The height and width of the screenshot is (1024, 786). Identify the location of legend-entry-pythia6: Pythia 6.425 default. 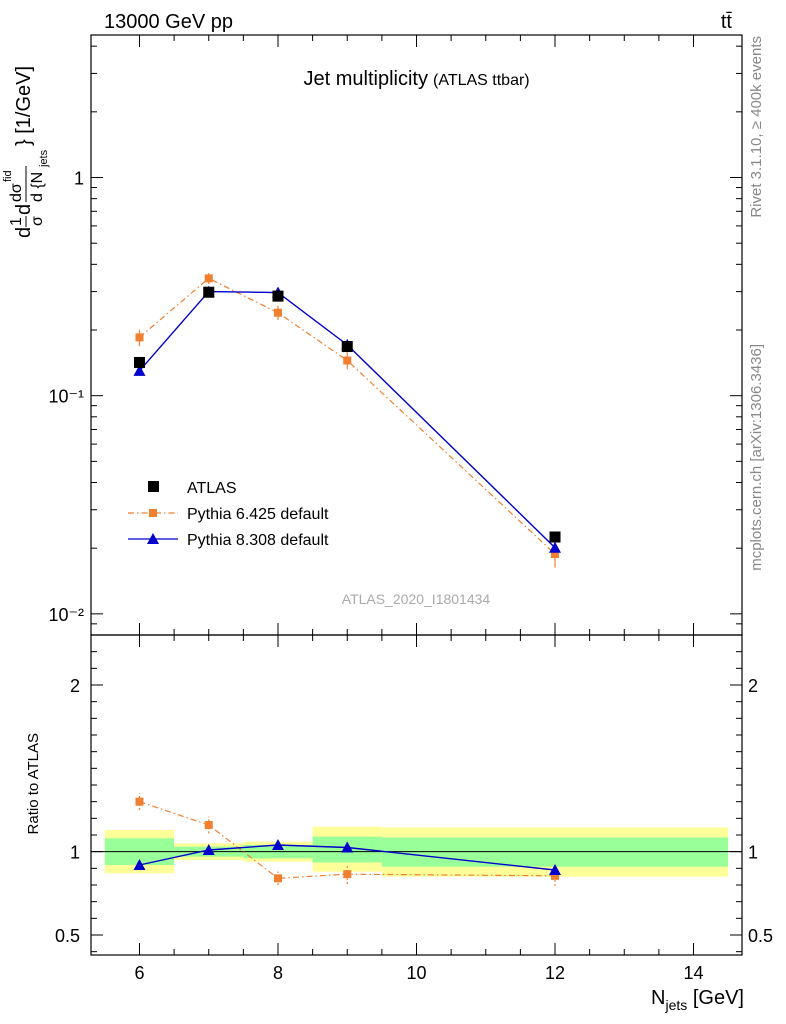
(228, 514).